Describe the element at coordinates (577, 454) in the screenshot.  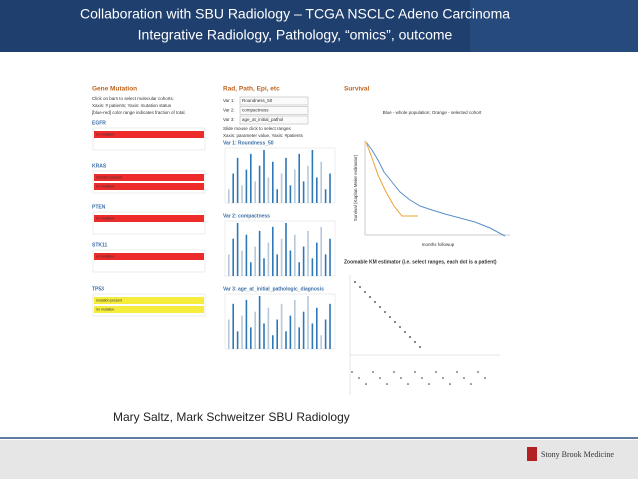
I see `footer-logo: Stony Brook Medicine` at that location.